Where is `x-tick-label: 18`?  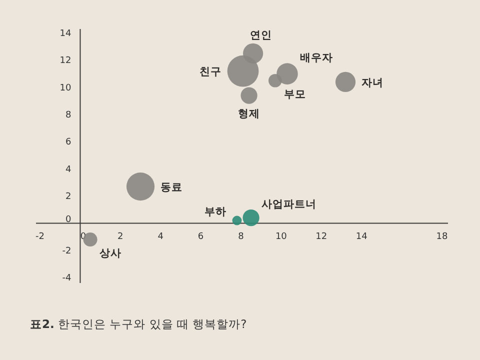
x-tick-label: 18 is located at coordinates (442, 237).